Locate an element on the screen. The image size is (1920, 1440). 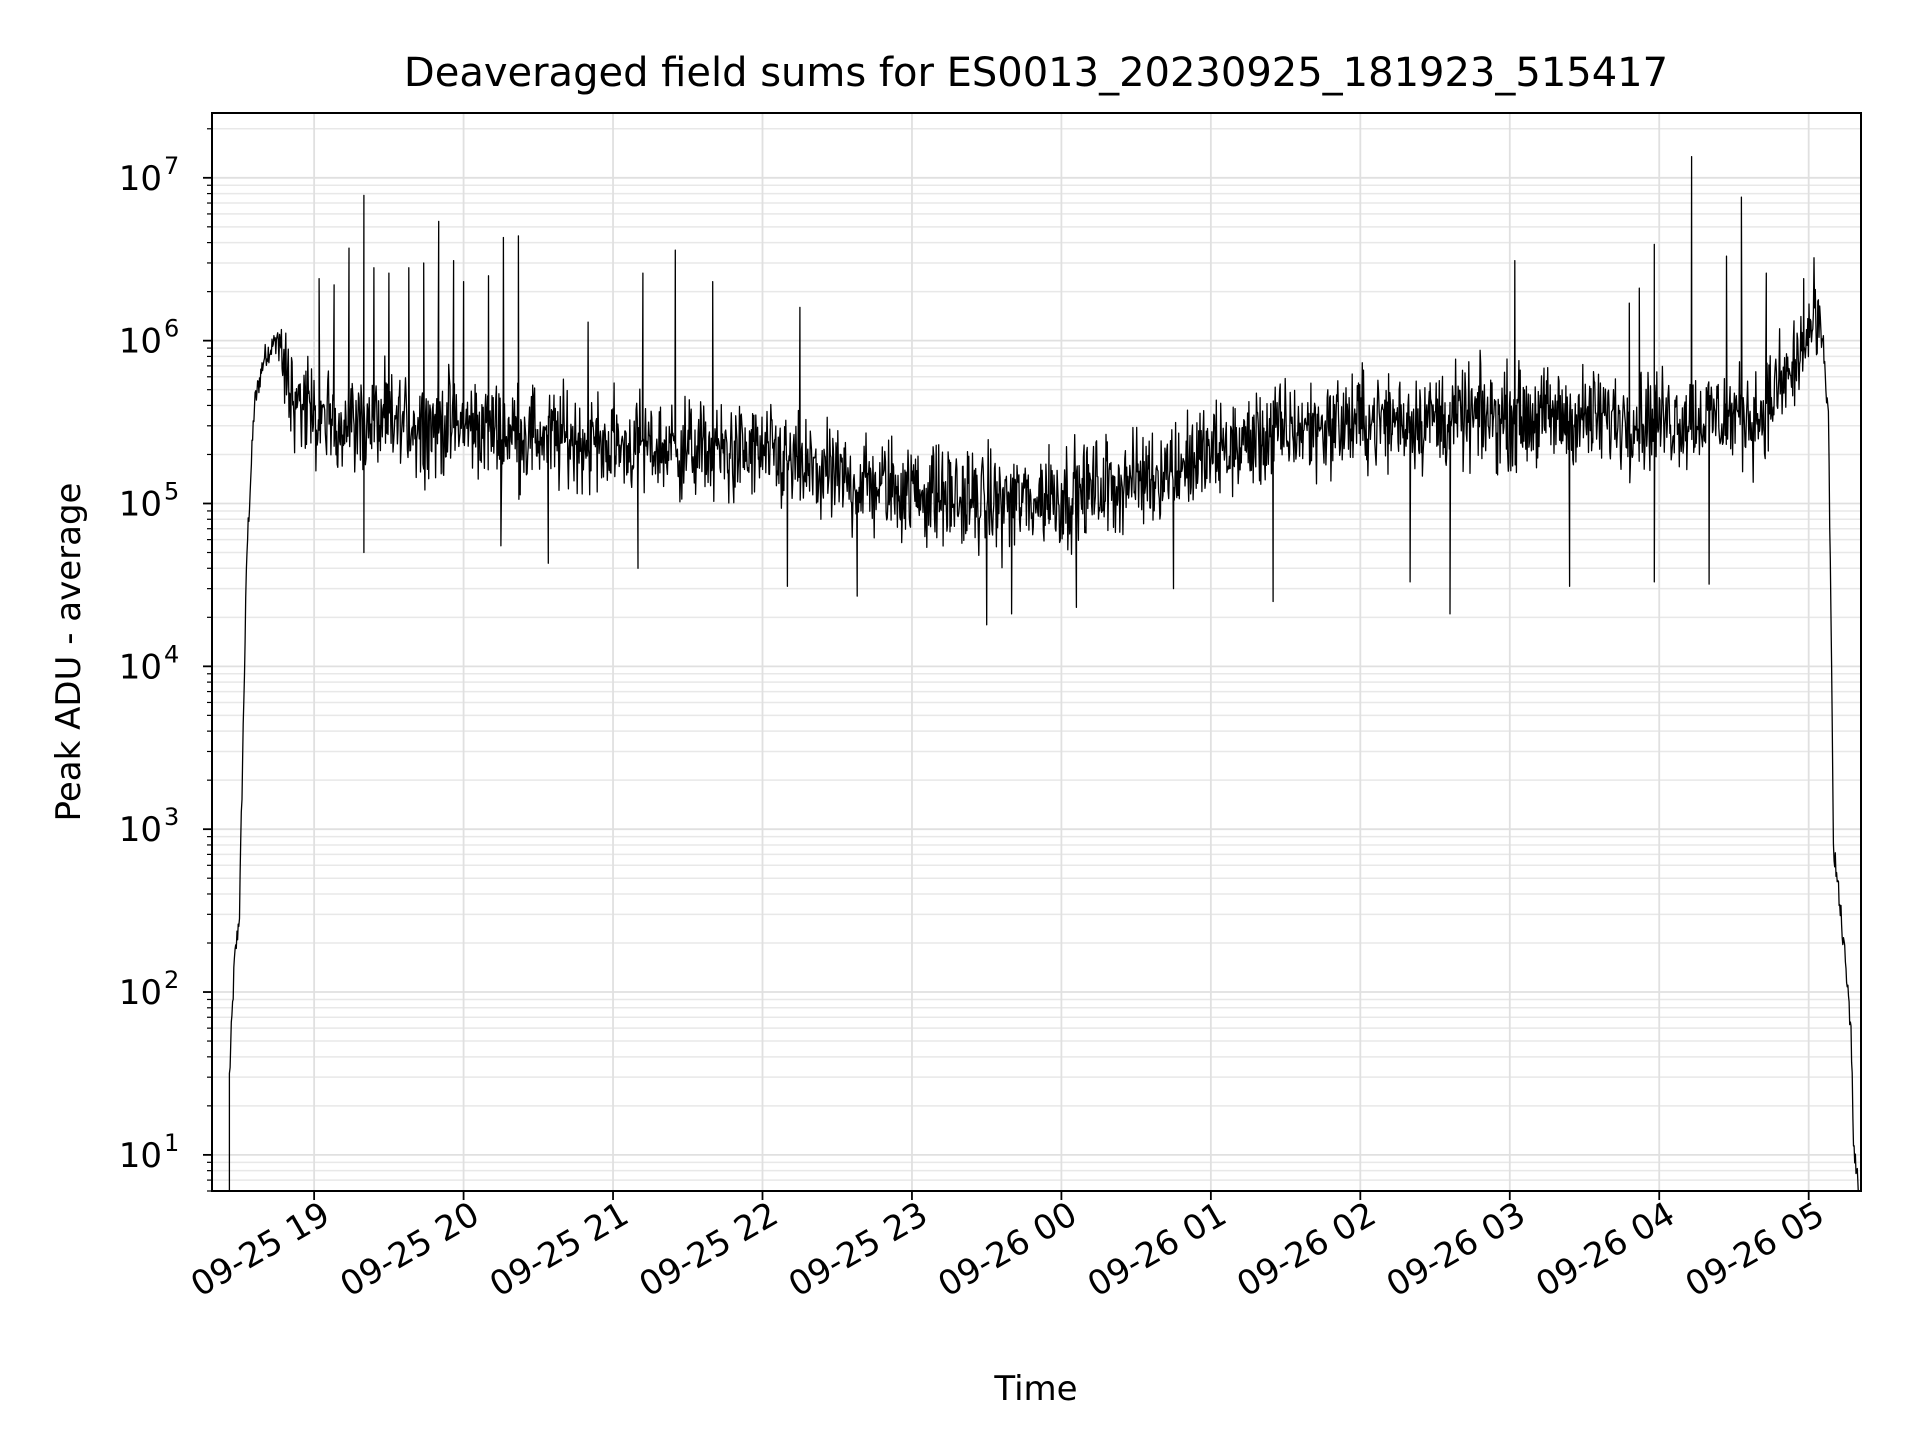
y-tick-exponent: 2 is located at coordinates (171, 980).